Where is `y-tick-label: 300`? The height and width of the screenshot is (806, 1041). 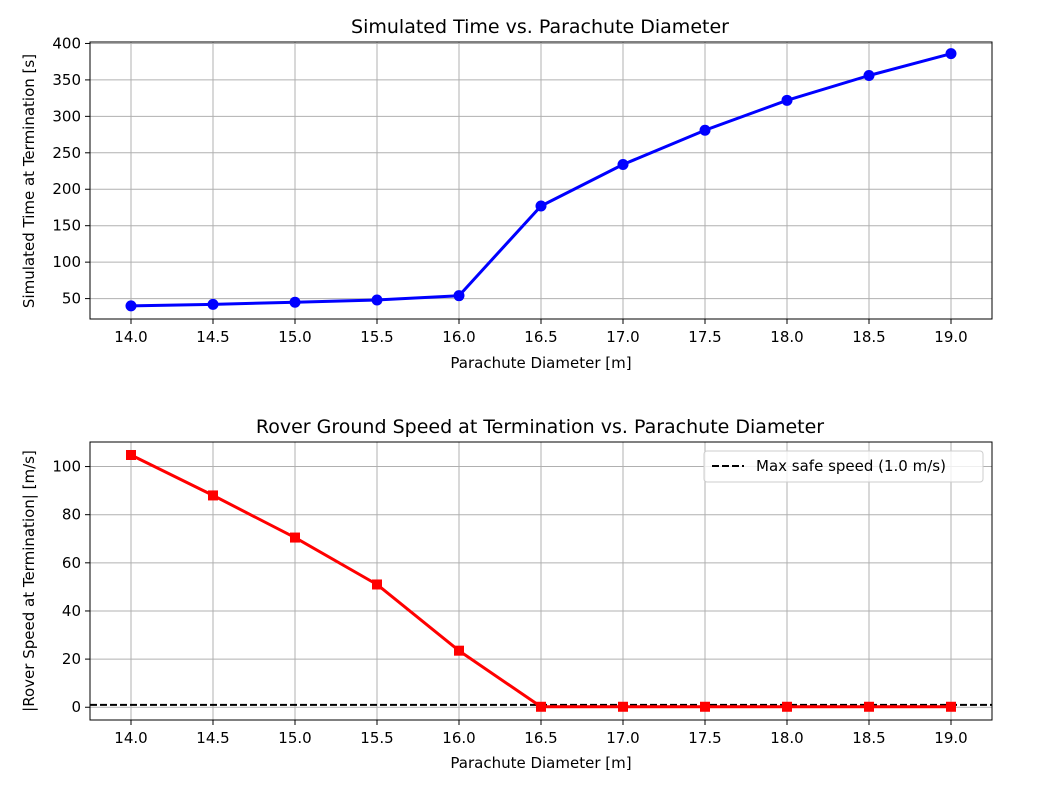 y-tick-label: 300 is located at coordinates (66, 116).